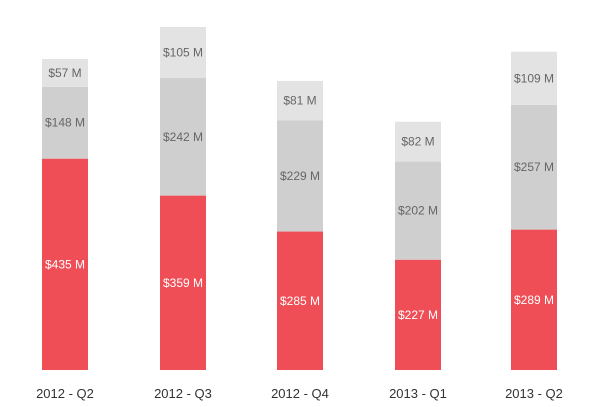  I want to click on segment-value-label: $81 M, so click(299, 101).